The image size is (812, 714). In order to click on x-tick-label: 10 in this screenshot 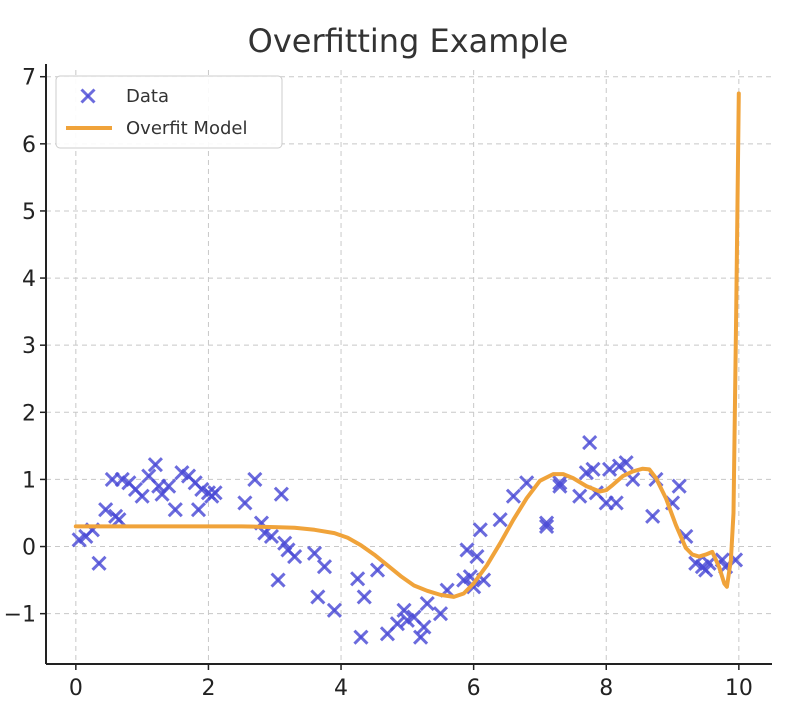, I will do `click(739, 688)`.